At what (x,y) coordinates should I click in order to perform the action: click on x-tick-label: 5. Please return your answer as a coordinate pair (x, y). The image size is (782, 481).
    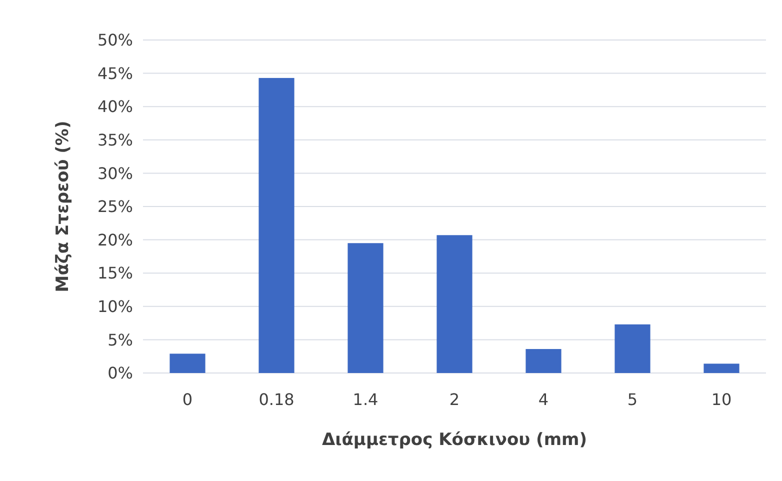
    Looking at the image, I should click on (632, 399).